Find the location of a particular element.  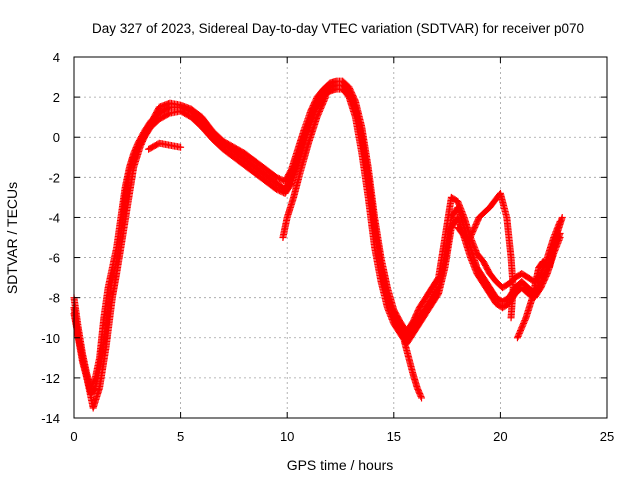

x-tick-label: 20 is located at coordinates (500, 436).